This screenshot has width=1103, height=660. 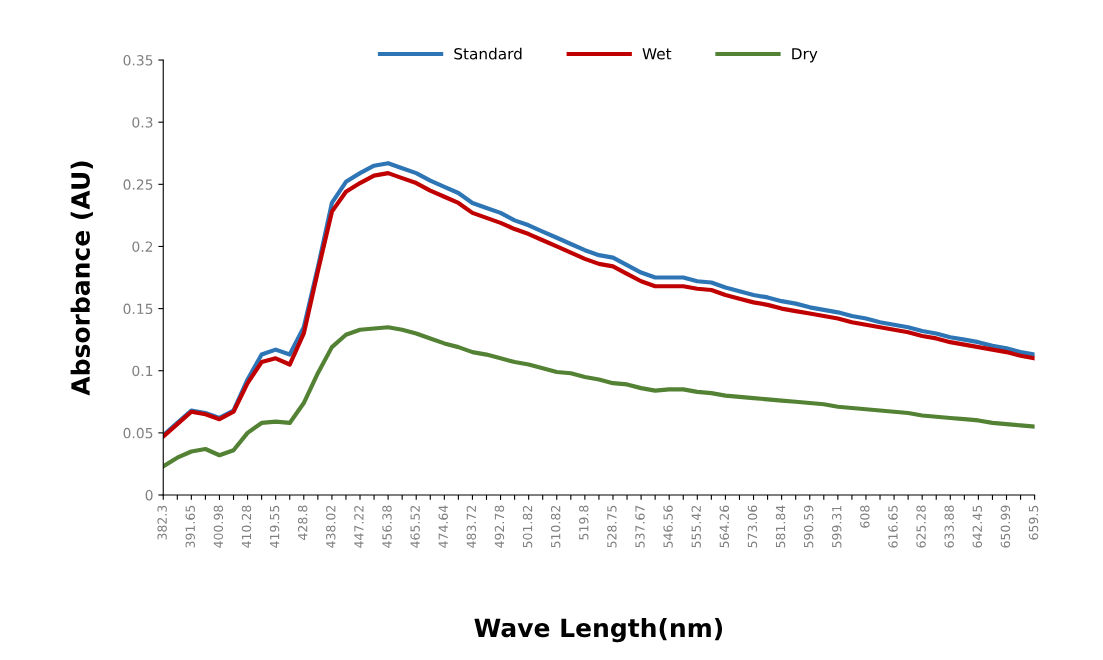 What do you see at coordinates (142, 371) in the screenshot?
I see `y-tick-label: 0.1` at bounding box center [142, 371].